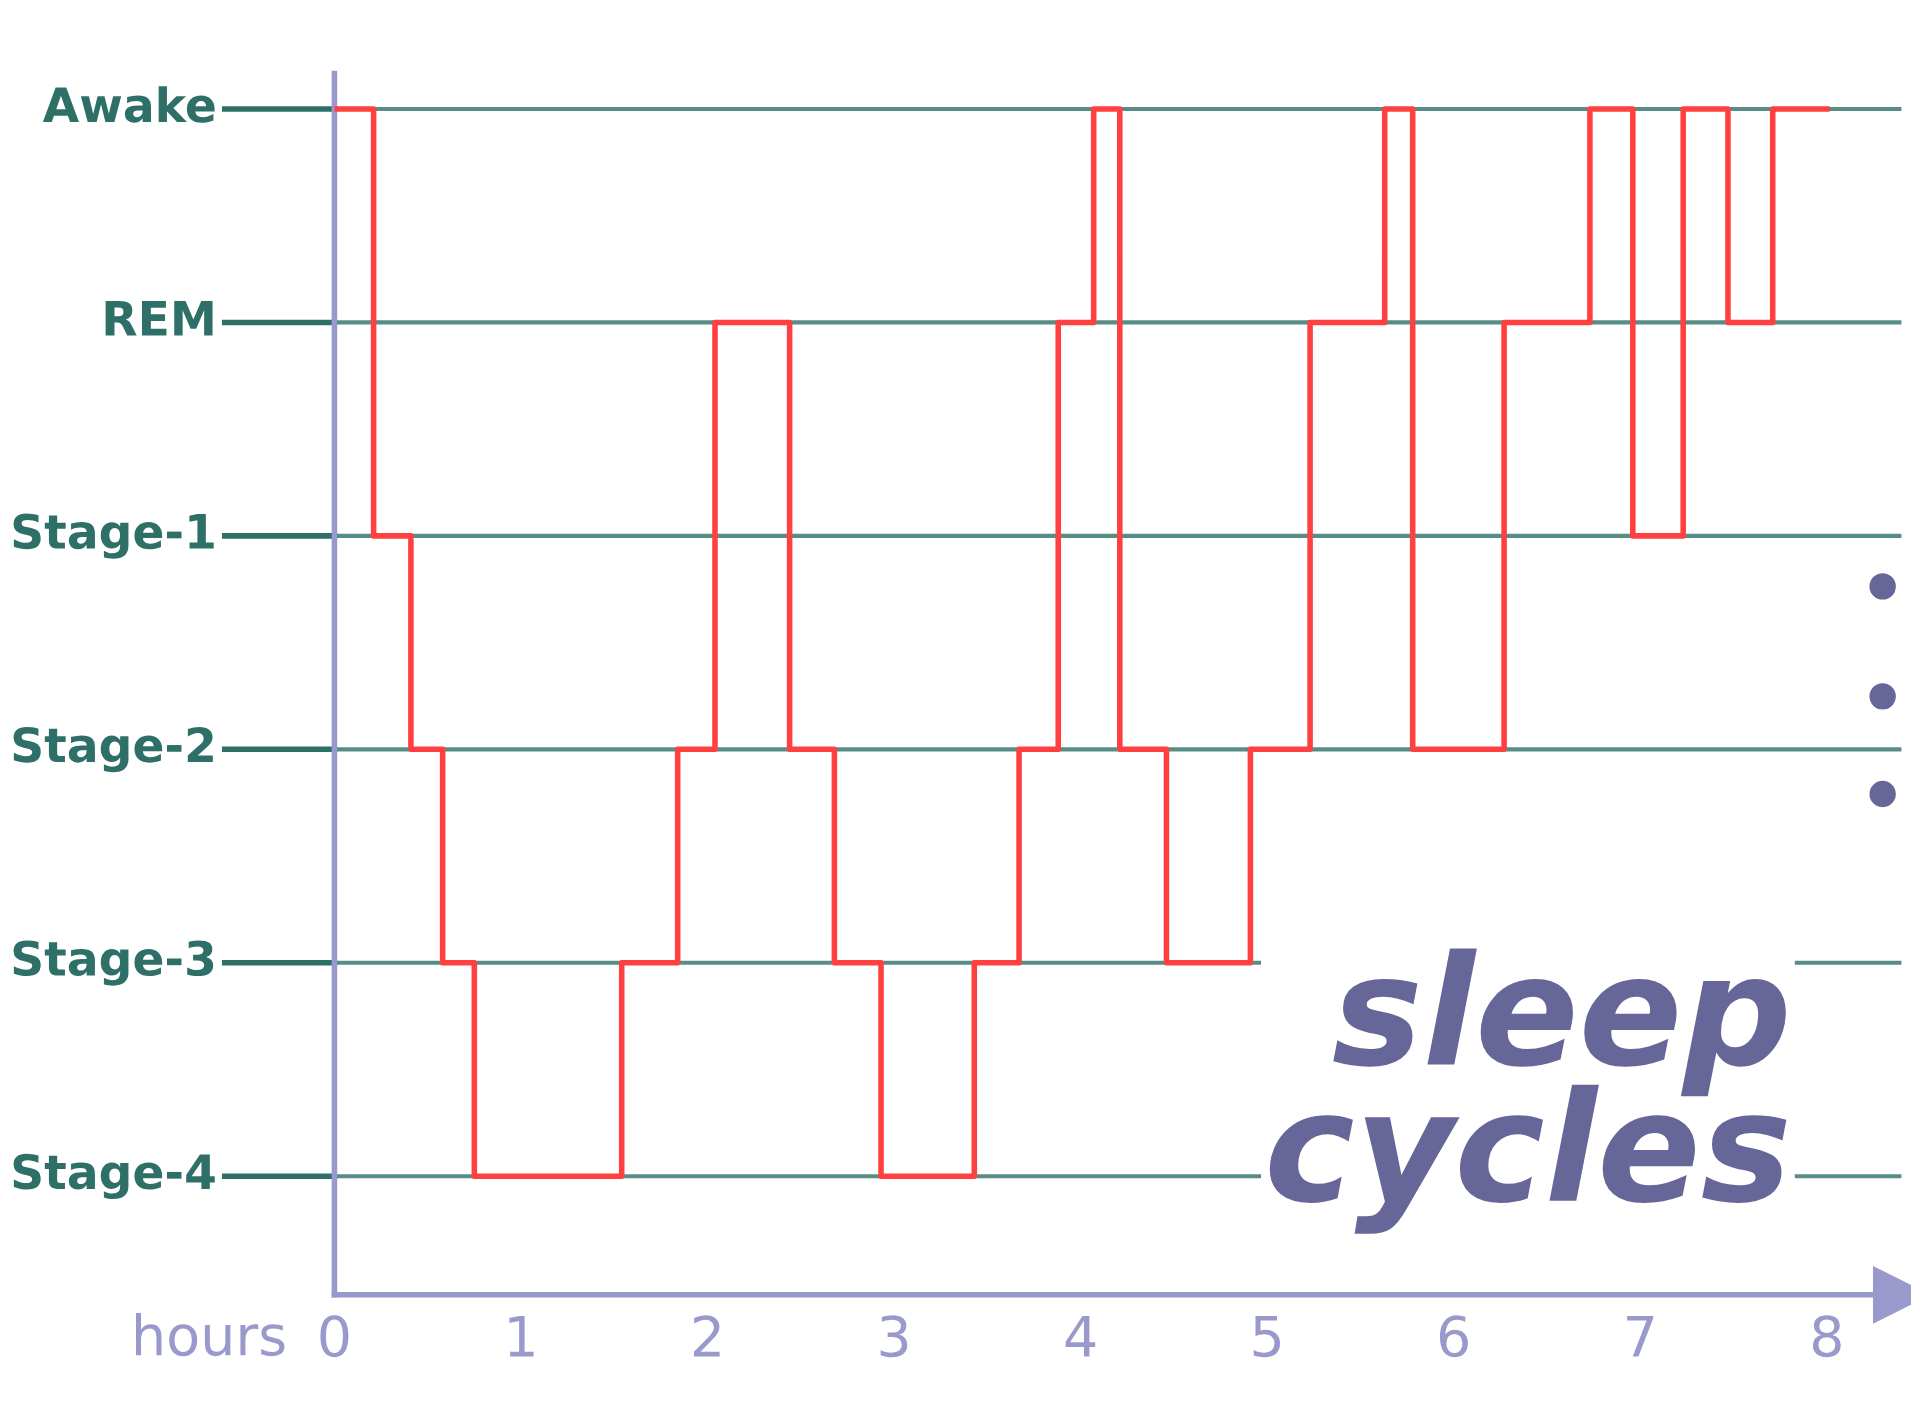 This screenshot has height=1412, width=1911. What do you see at coordinates (1640, 1336) in the screenshot?
I see `x-tick-label: 7` at bounding box center [1640, 1336].